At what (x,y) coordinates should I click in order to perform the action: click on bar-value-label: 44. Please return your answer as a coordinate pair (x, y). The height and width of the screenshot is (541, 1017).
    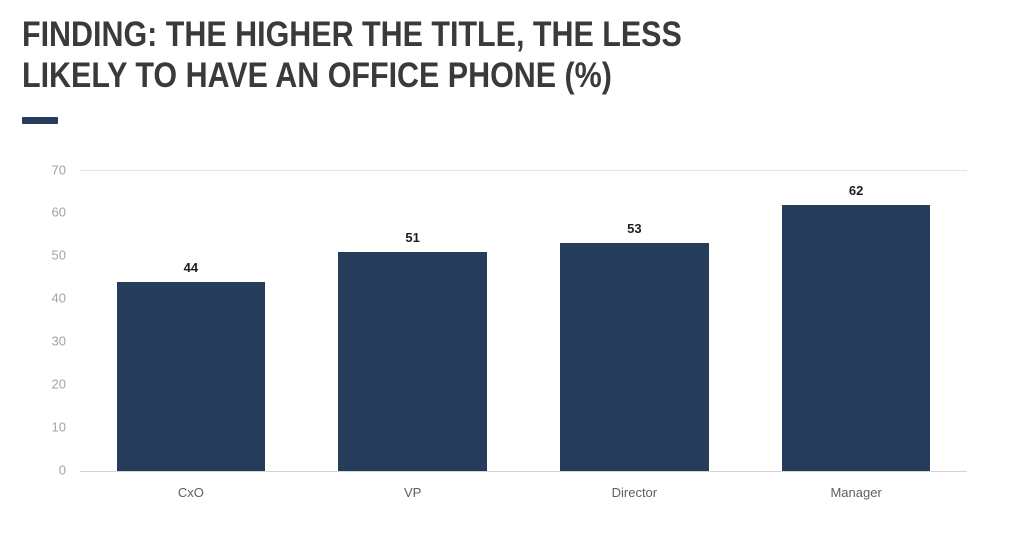
    Looking at the image, I should click on (191, 268).